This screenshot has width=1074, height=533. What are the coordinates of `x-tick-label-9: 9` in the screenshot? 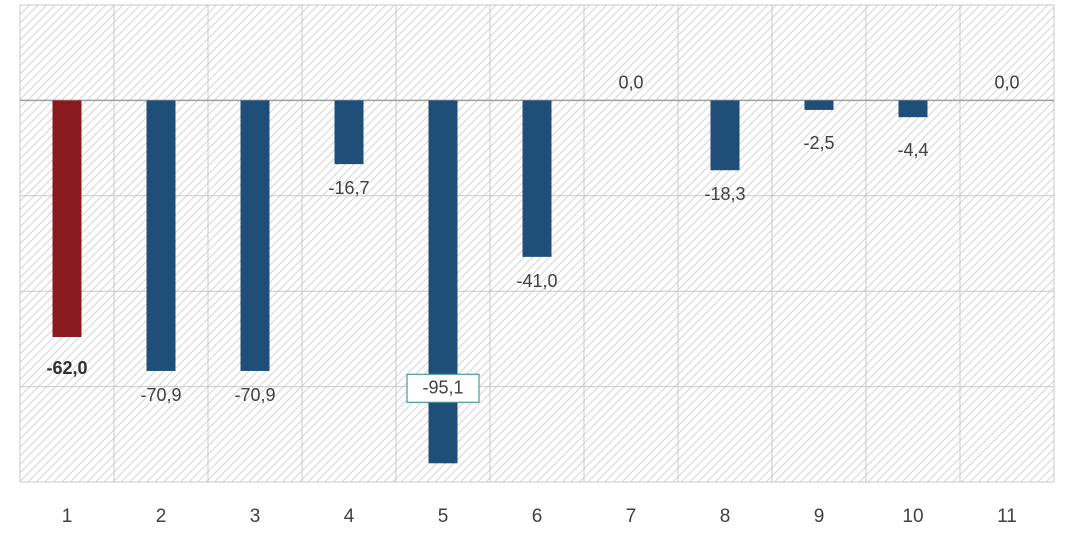 It's located at (819, 516).